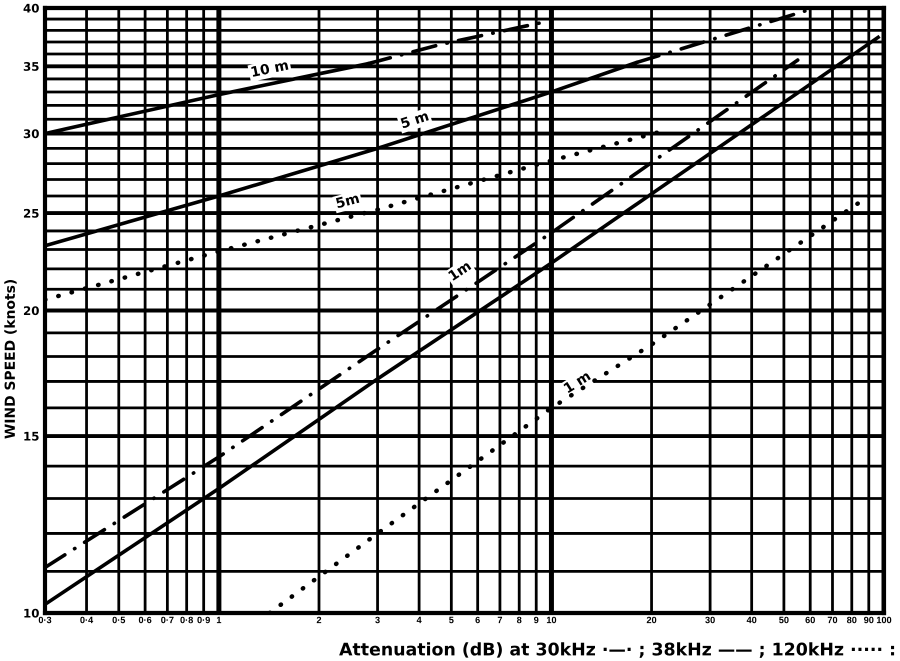  I want to click on x-tick-label: 90, so click(869, 620).